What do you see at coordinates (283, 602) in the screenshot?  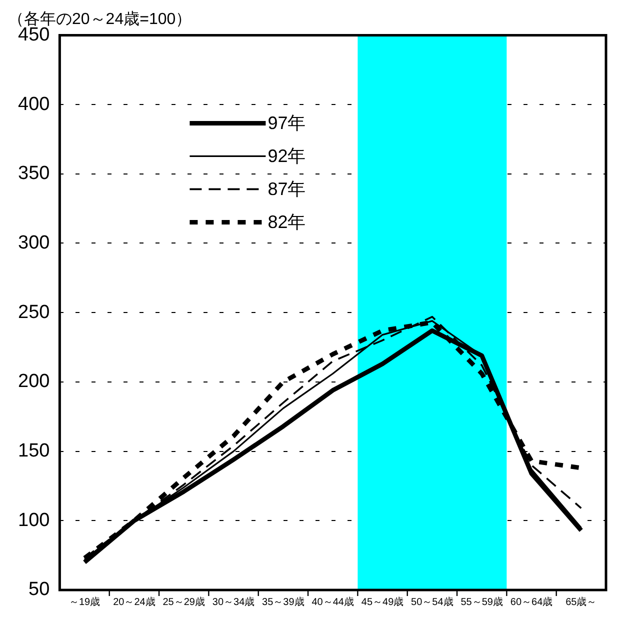 I see `x-tick-label: 35～39歳` at bounding box center [283, 602].